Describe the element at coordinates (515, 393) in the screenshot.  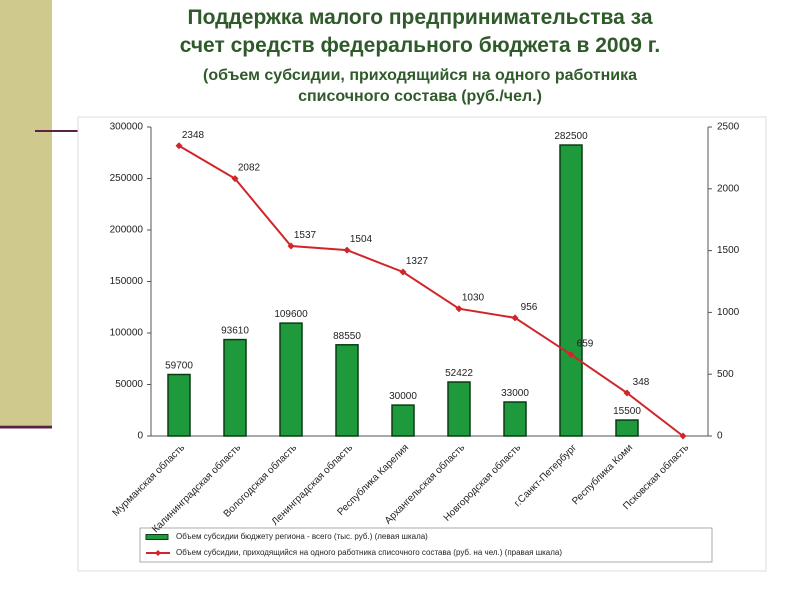
I see `bar-value-label: 33000` at that location.